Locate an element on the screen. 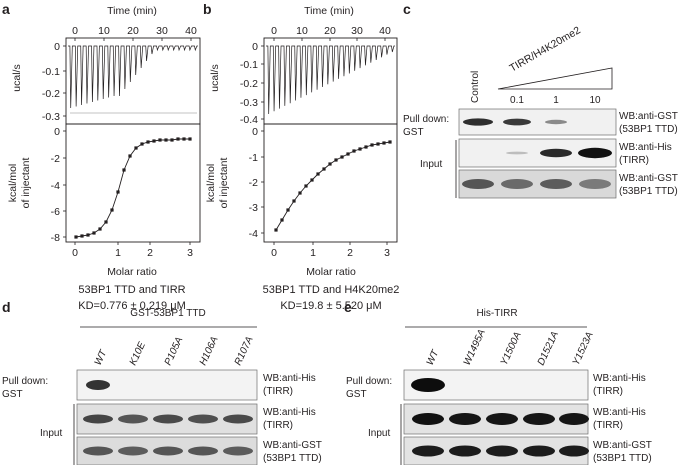 The height and width of the screenshot is (465, 685). panel-c-label: c is located at coordinates (407, 9).